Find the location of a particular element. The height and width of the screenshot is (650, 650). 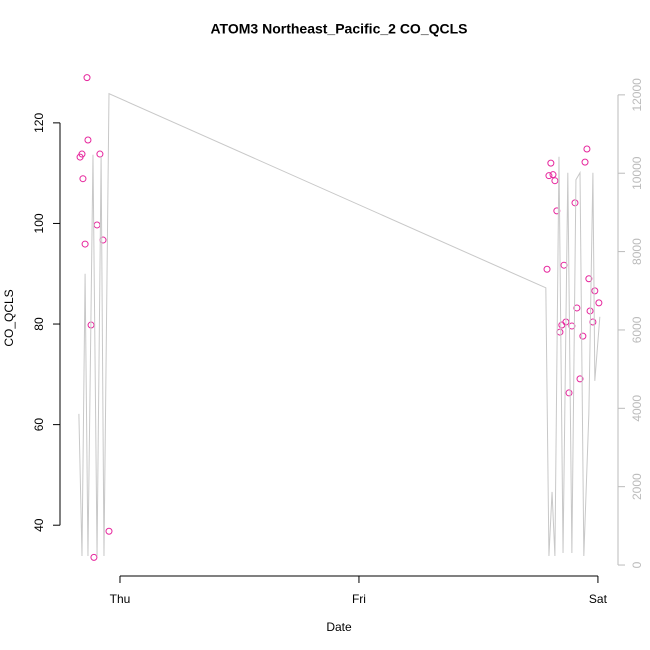

y-tick-label: 120 is located at coordinates (39, 123).